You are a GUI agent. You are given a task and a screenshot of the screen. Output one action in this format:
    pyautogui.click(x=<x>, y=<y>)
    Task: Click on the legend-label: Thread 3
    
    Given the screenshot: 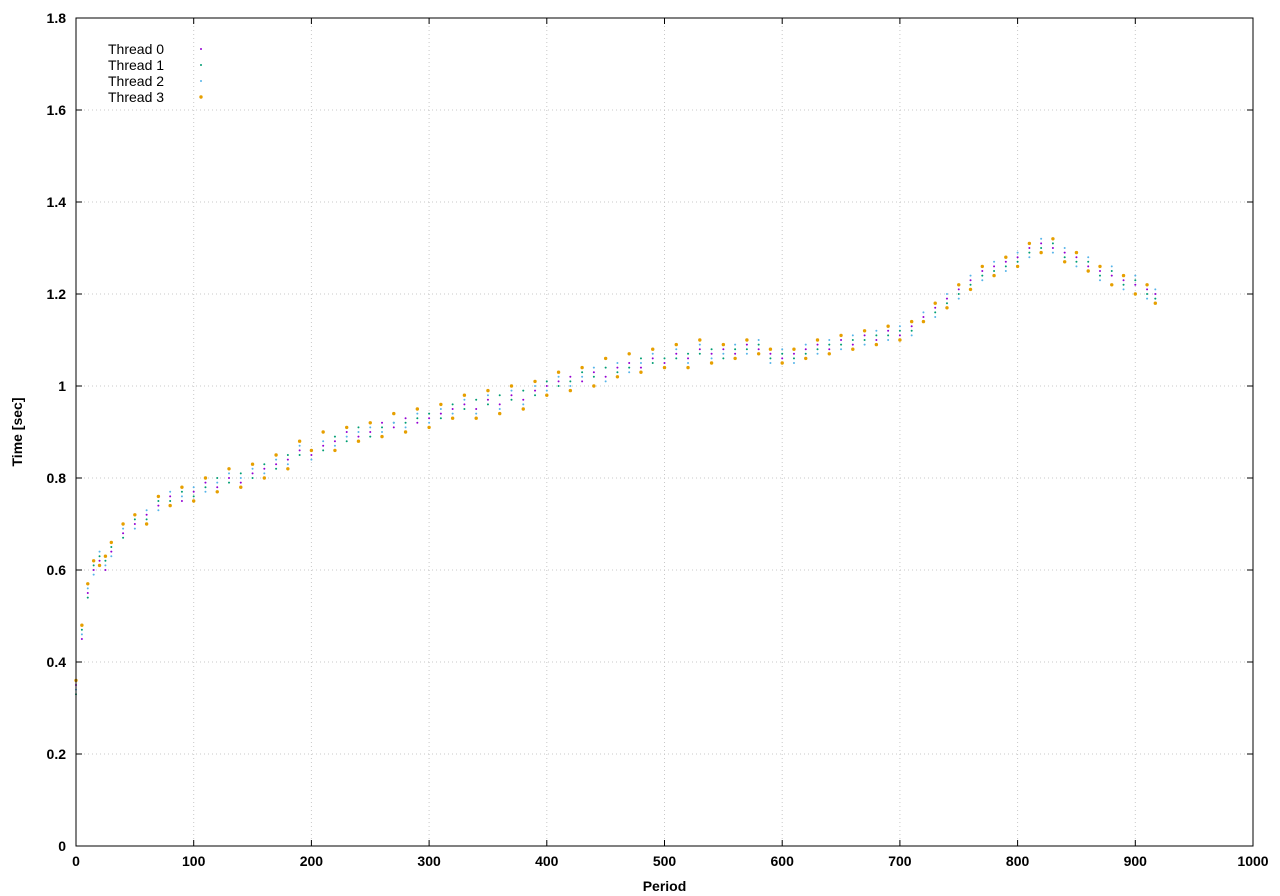 What is the action you would take?
    pyautogui.click(x=136, y=97)
    